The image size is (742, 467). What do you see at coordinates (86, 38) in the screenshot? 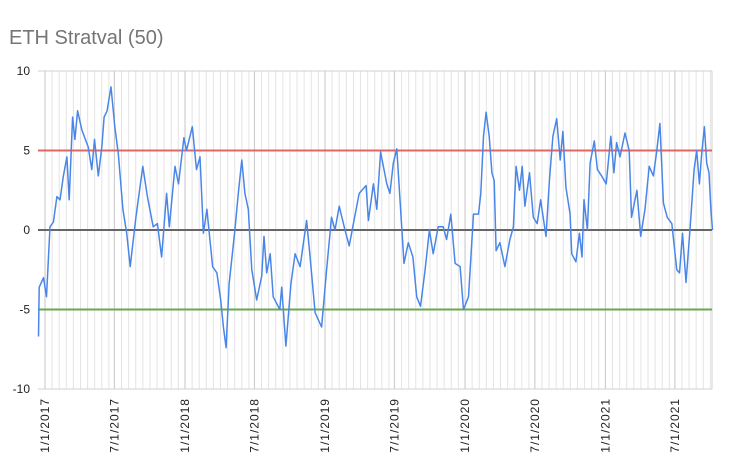
I see `chart-title: ETH Stratval (50)` at bounding box center [86, 38].